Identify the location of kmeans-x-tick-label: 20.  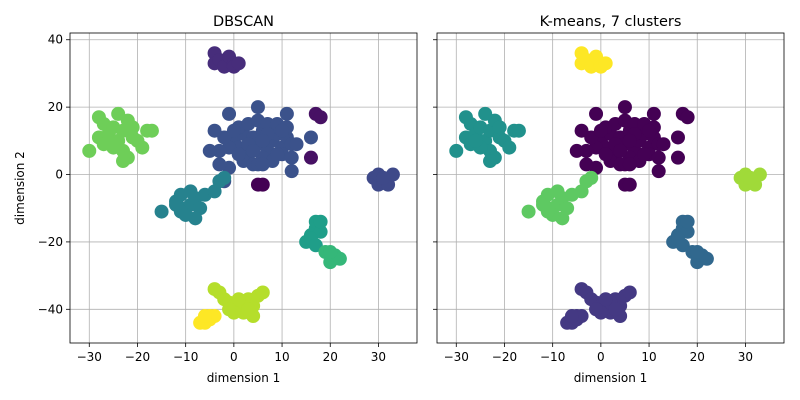
(697, 357).